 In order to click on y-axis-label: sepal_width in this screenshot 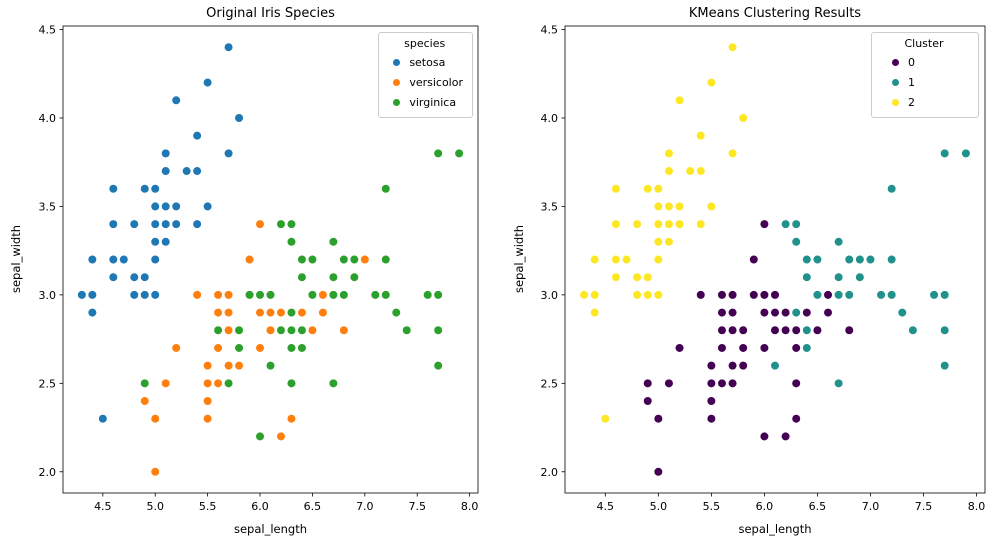, I will do `click(519, 259)`.